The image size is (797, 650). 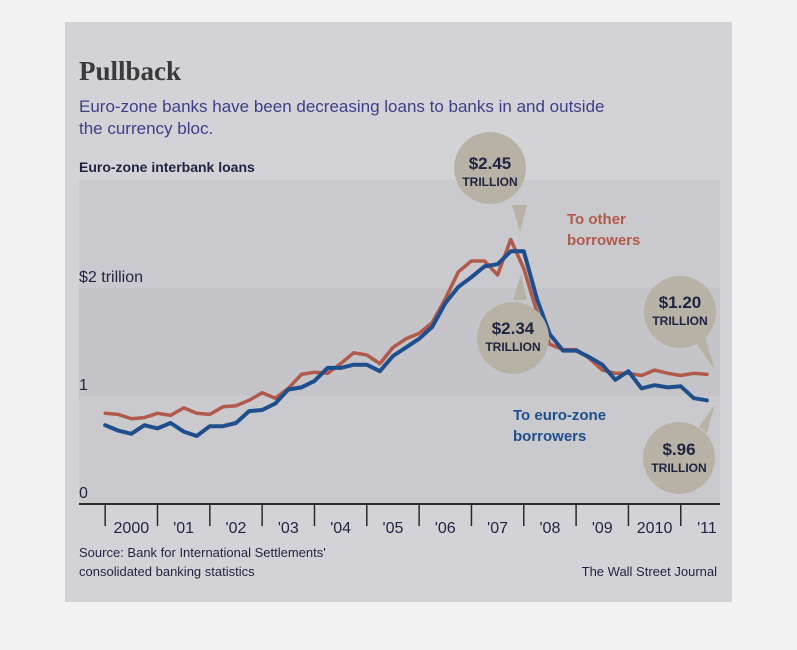 I want to click on y-tick-label: 0, so click(x=83, y=493).